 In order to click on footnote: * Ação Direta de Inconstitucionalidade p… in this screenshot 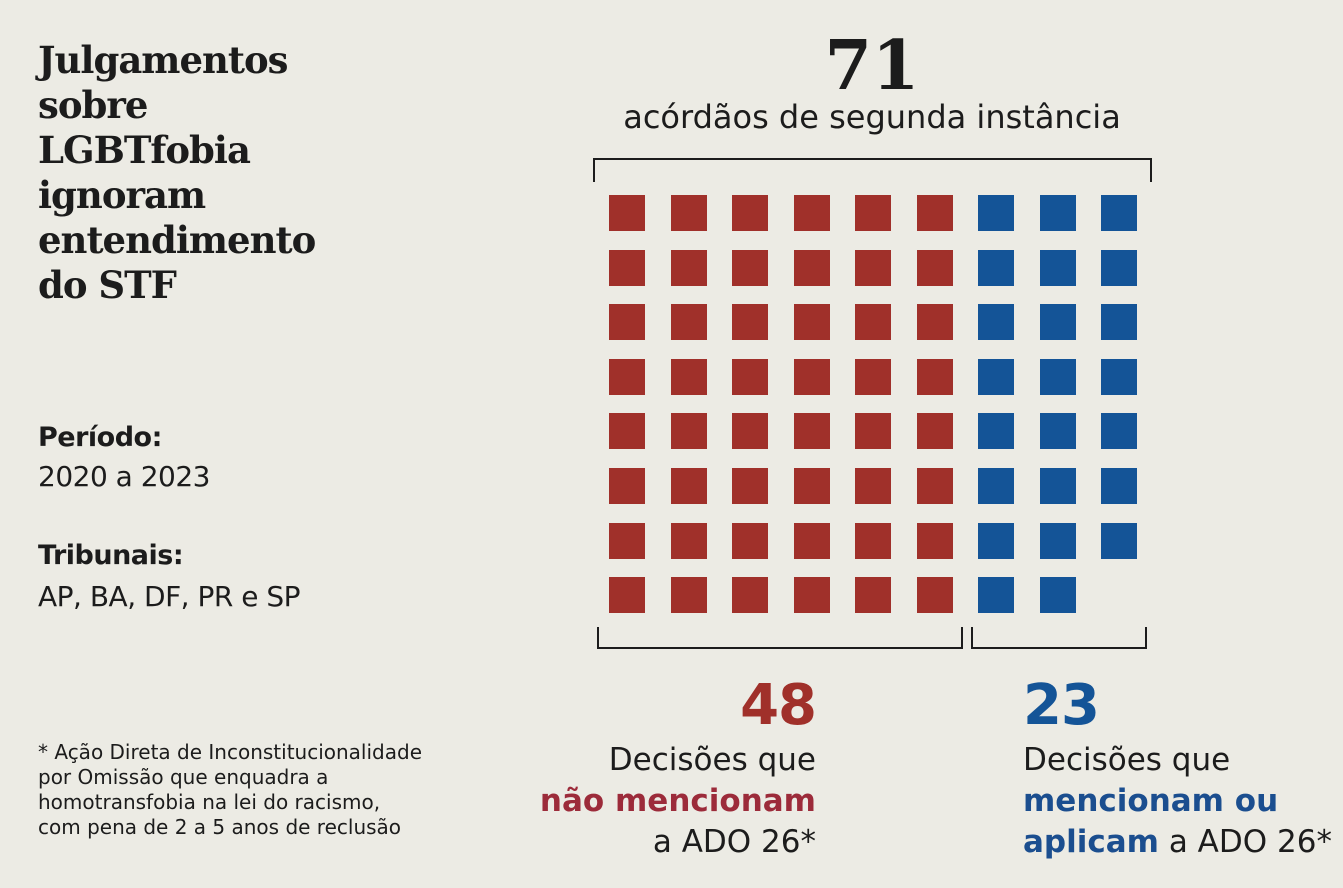, I will do `click(268, 790)`.